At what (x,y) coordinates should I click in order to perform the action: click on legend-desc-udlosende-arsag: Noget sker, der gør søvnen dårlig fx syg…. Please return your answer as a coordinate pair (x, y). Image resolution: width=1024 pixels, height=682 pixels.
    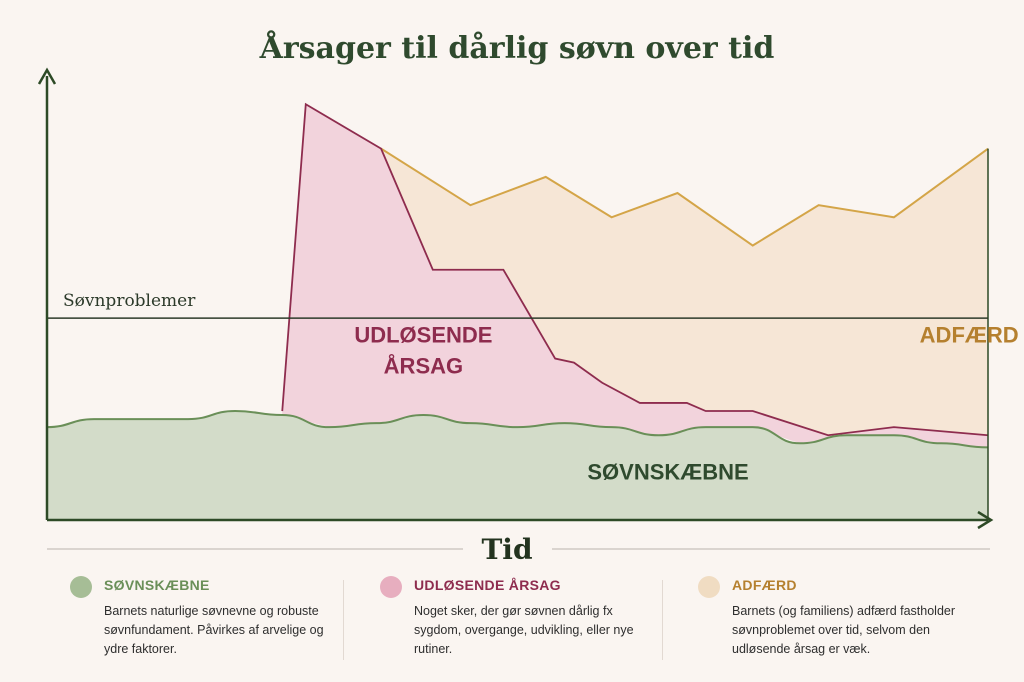
    Looking at the image, I should click on (524, 630).